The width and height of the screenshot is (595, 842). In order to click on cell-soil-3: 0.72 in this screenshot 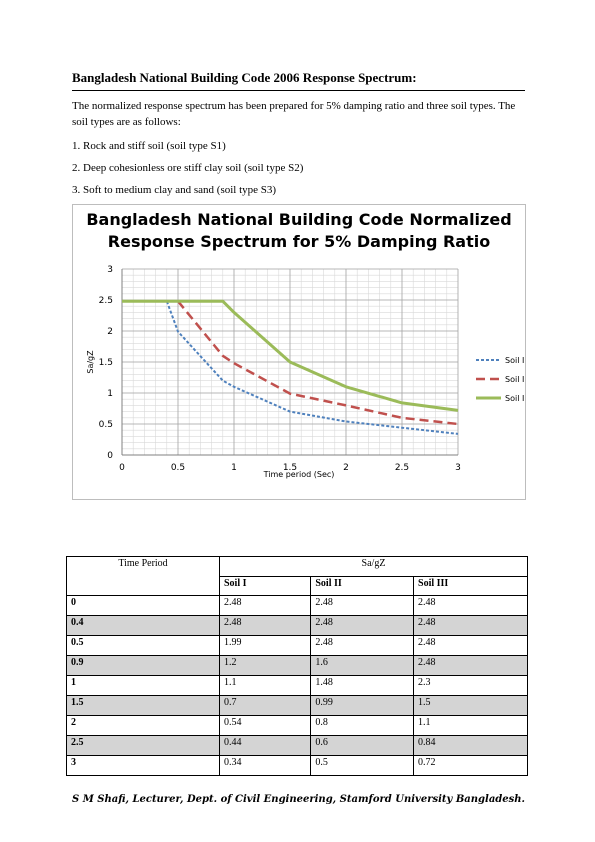, I will do `click(470, 765)`.